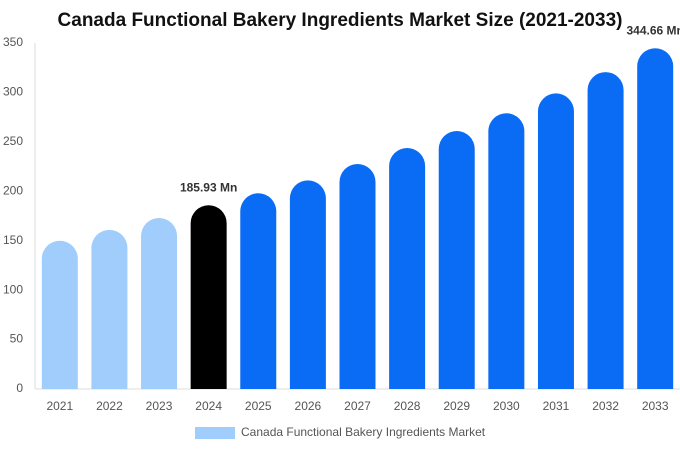 The width and height of the screenshot is (680, 455). Describe the element at coordinates (456, 406) in the screenshot. I see `x-tick-label: 2029` at that location.